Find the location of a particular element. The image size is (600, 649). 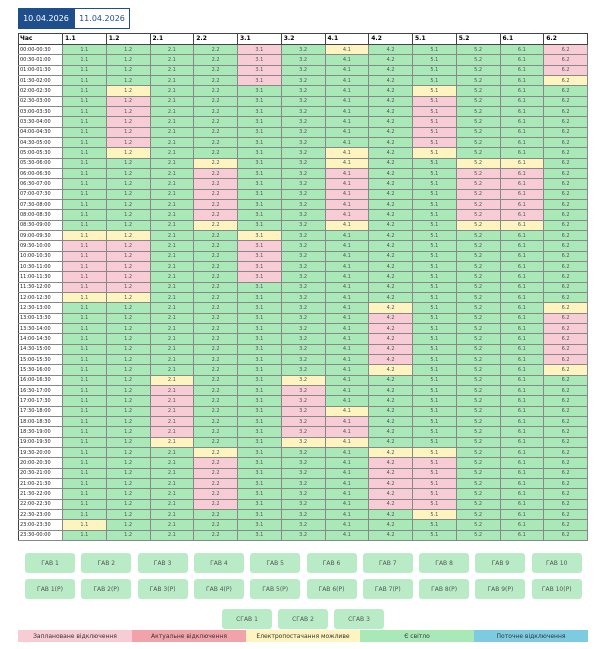

schedule-cell: 4.2 is located at coordinates (391, 246).